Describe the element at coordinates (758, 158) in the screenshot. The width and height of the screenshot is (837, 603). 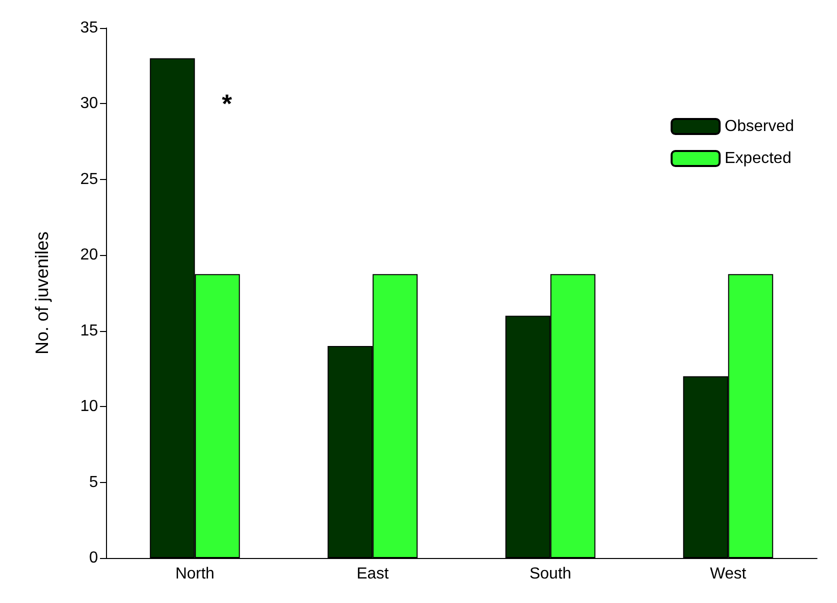
I see `legend-label: Expected` at that location.